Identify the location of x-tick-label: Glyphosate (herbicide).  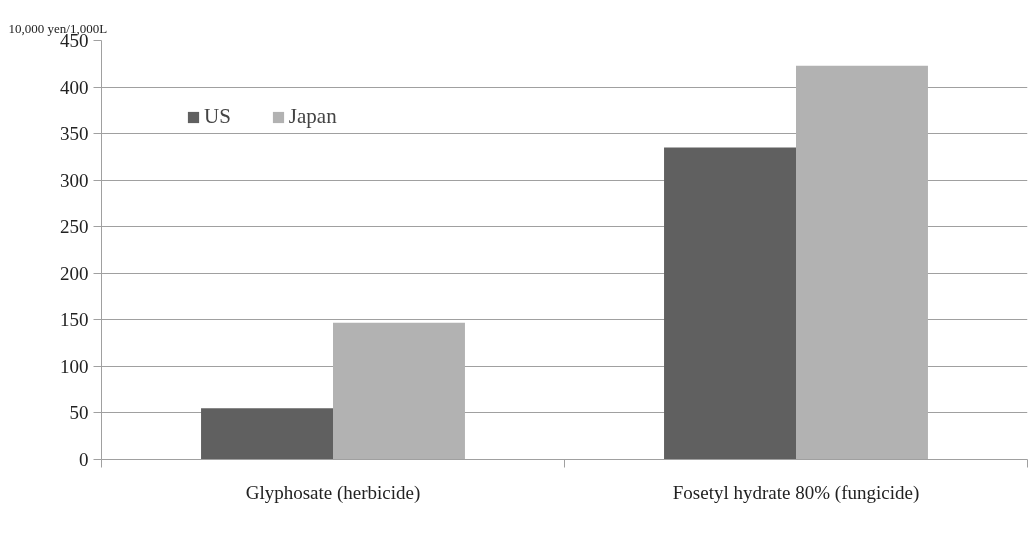
(333, 492).